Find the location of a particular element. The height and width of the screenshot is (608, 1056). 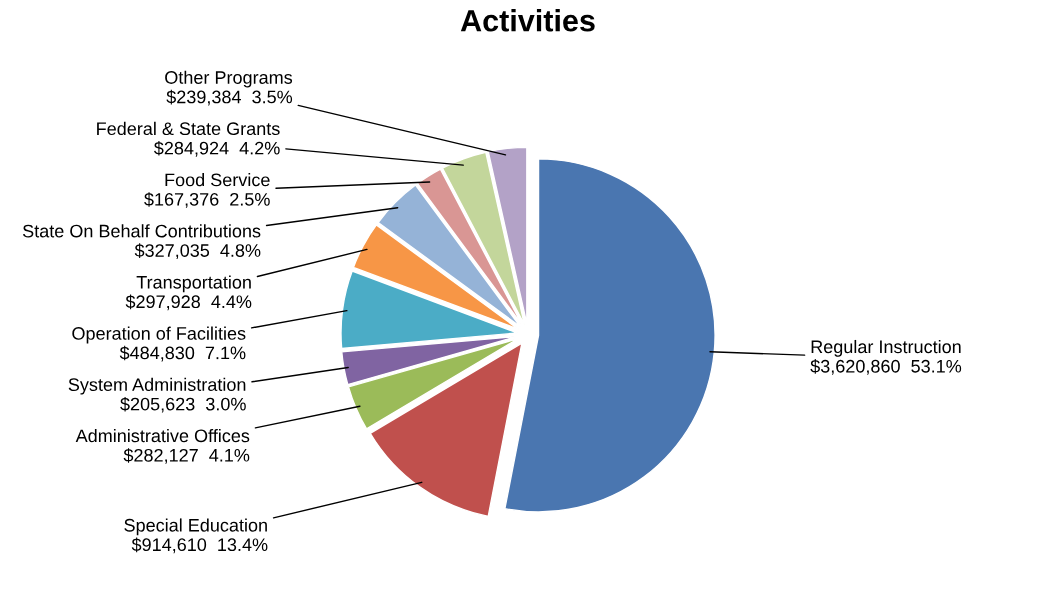

slice-label: Federal & State Grants is located at coordinates (188, 128).